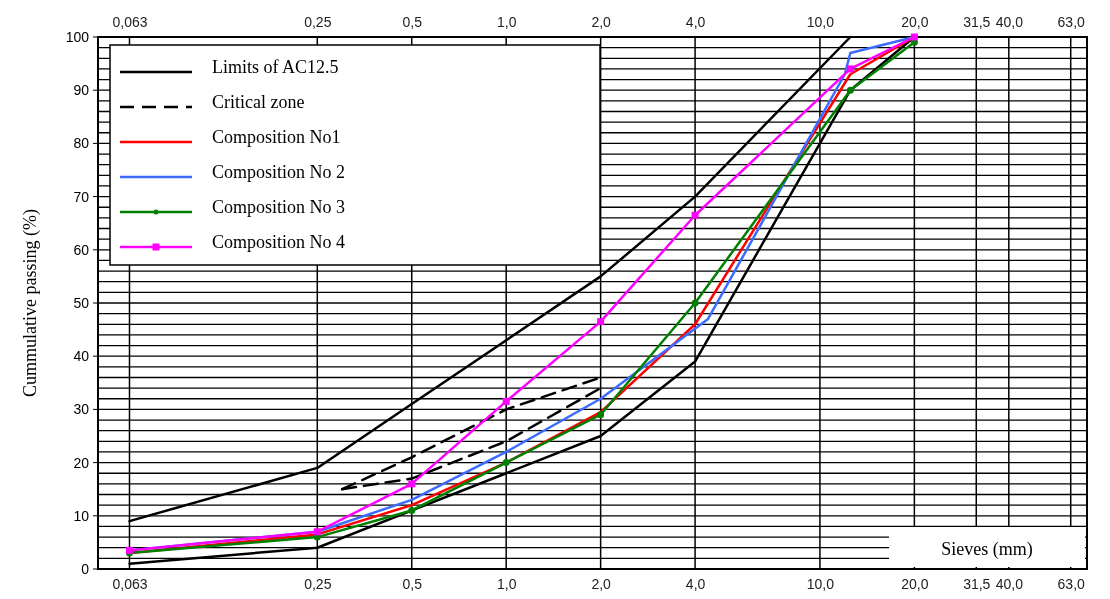 This screenshot has height=599, width=1110. Describe the element at coordinates (77, 36) in the screenshot. I see `y-tick-label: 100` at that location.